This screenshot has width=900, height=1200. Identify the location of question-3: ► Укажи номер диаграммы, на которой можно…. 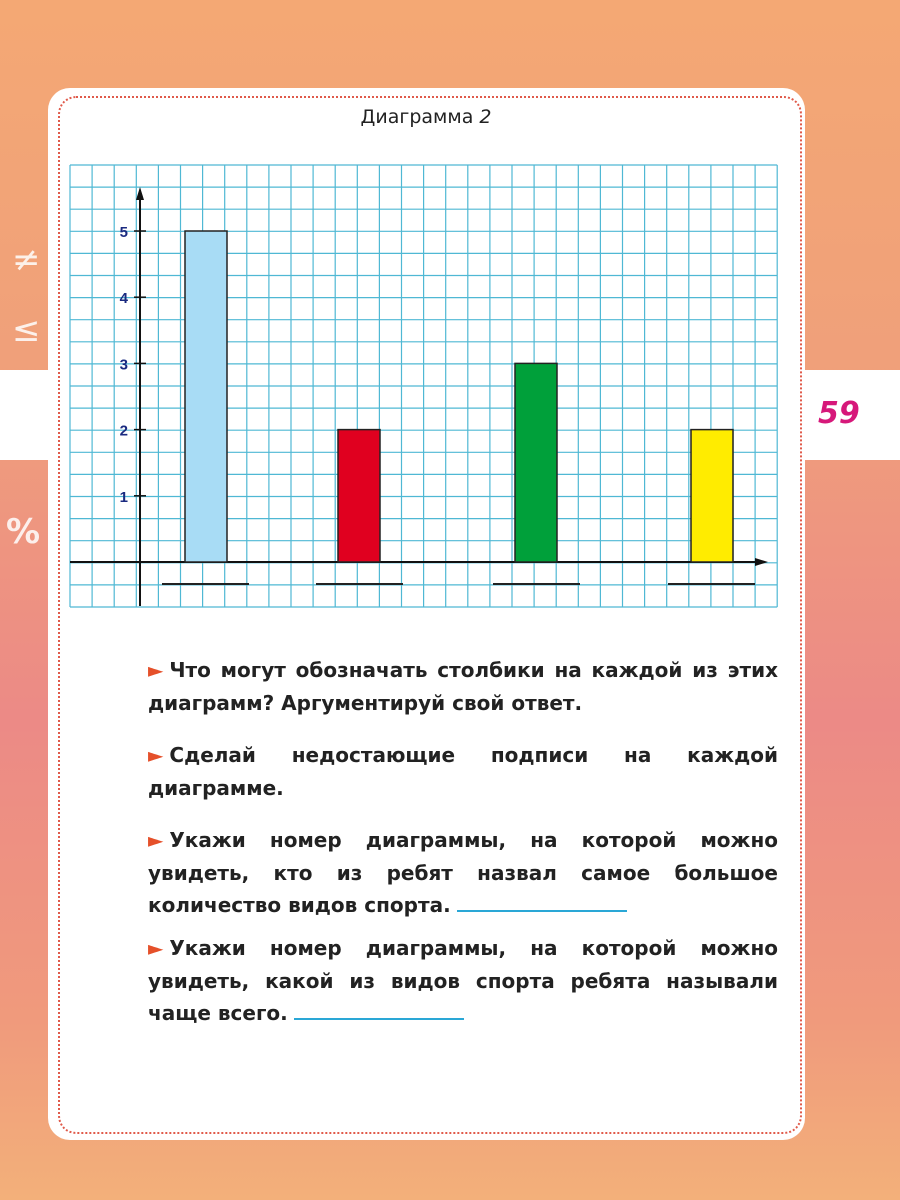
(463, 872).